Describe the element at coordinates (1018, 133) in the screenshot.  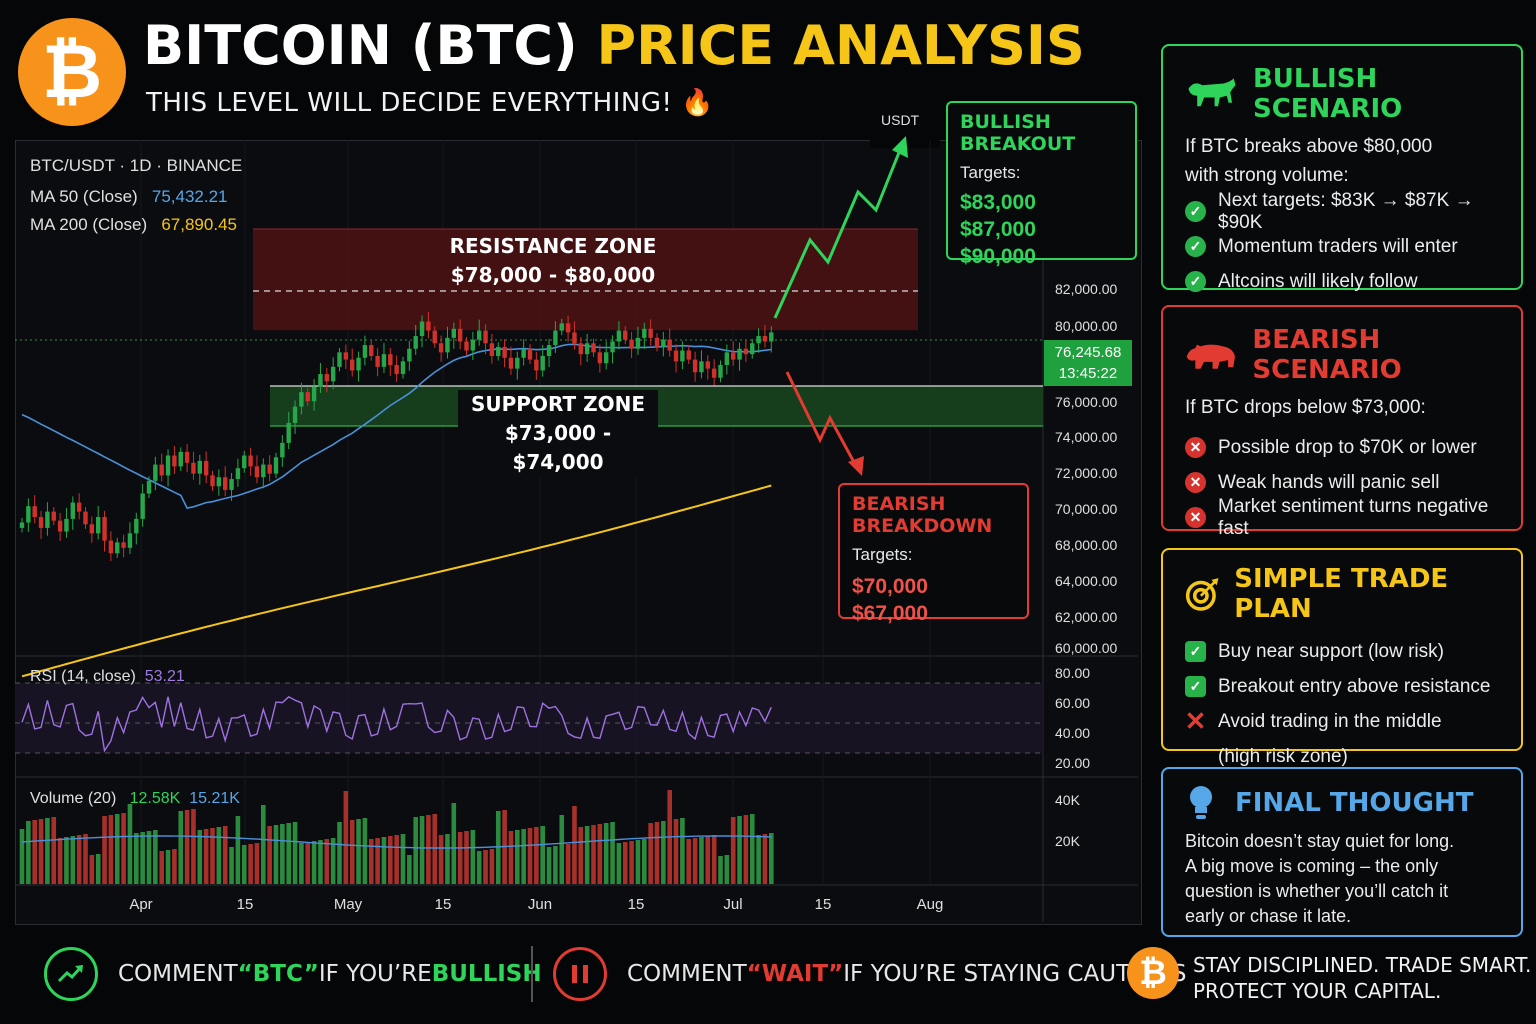
I see `bullish-breakout-title: BULLISH BREAKOUT` at that location.